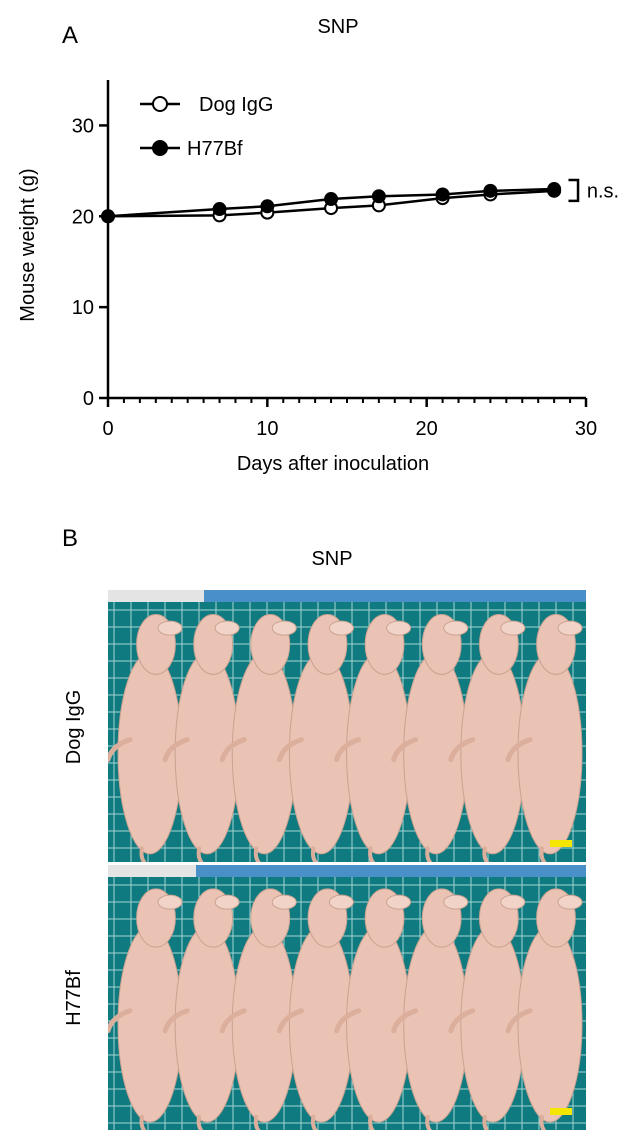  Describe the element at coordinates (427, 429) in the screenshot. I see `x-tick-label: 20` at that location.